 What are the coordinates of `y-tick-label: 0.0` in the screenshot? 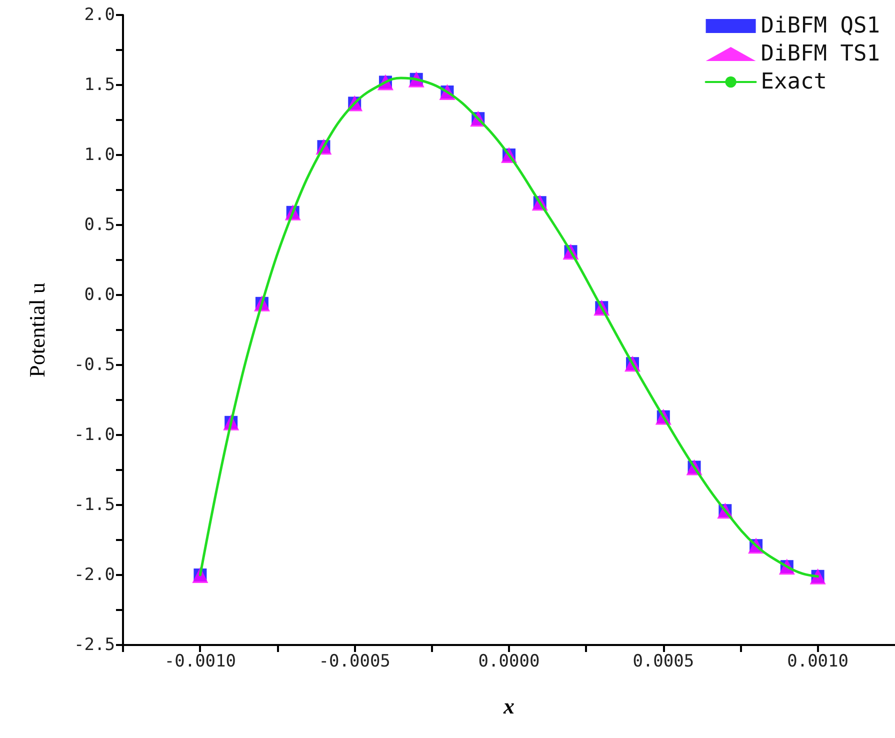 It's located at (99, 295).